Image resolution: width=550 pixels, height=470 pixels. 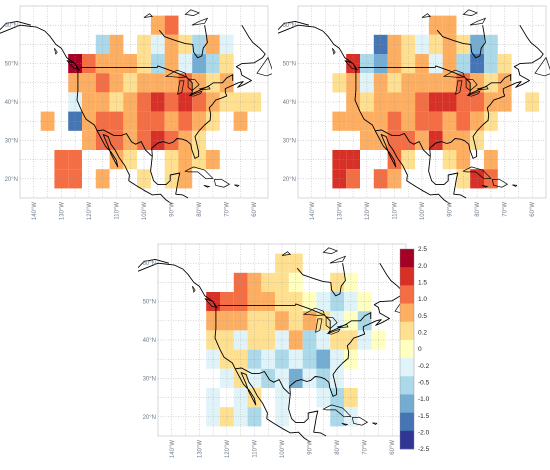 I want to click on longitude-label: 80°W, so click(x=200, y=209).